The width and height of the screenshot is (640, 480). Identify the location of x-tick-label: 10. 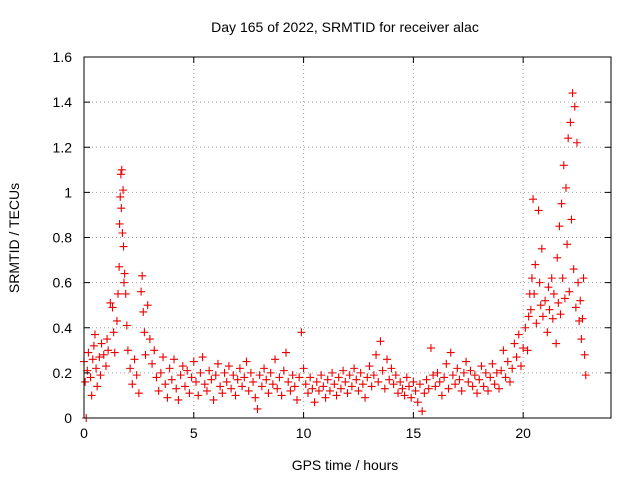
(304, 433).